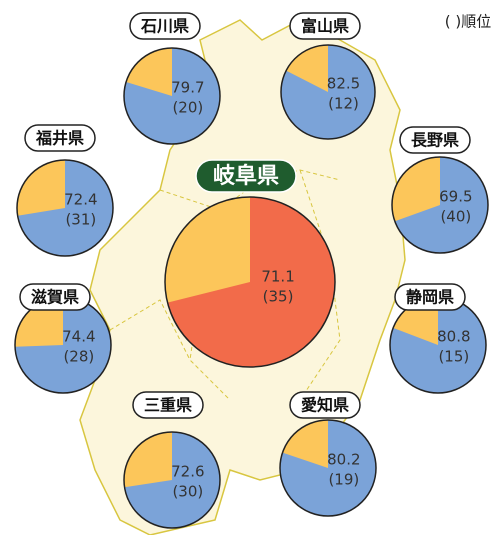  What do you see at coordinates (187, 472) in the screenshot?
I see `value-label: 72.6` at bounding box center [187, 472].